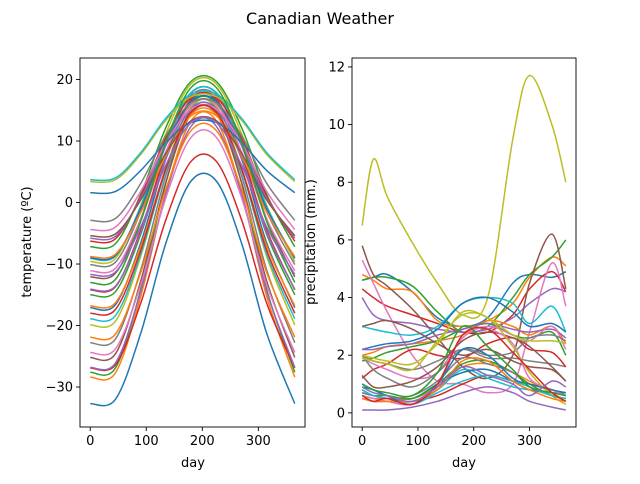  I want to click on temperature-xtick-label: 300, so click(258, 441).